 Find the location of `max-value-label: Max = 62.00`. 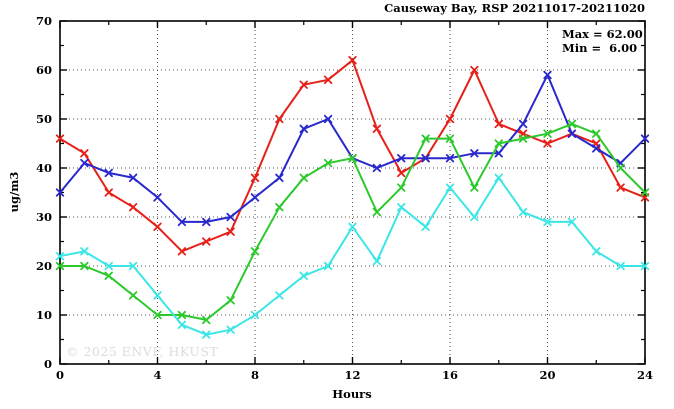

max-value-label: Max = 62.00 is located at coordinates (602, 34).